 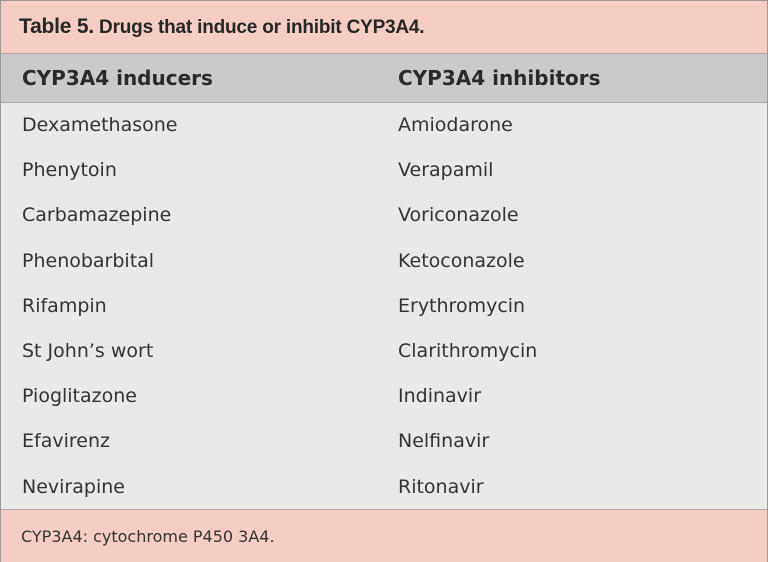 What do you see at coordinates (462, 305) in the screenshot?
I see `table-cell: Erythromycin` at bounding box center [462, 305].